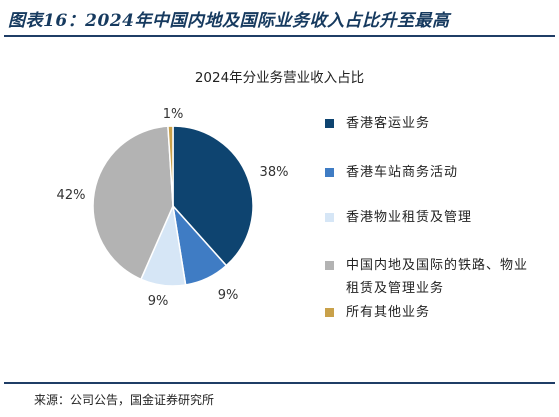  I want to click on legend-item: 所有其他业务, so click(433, 312).